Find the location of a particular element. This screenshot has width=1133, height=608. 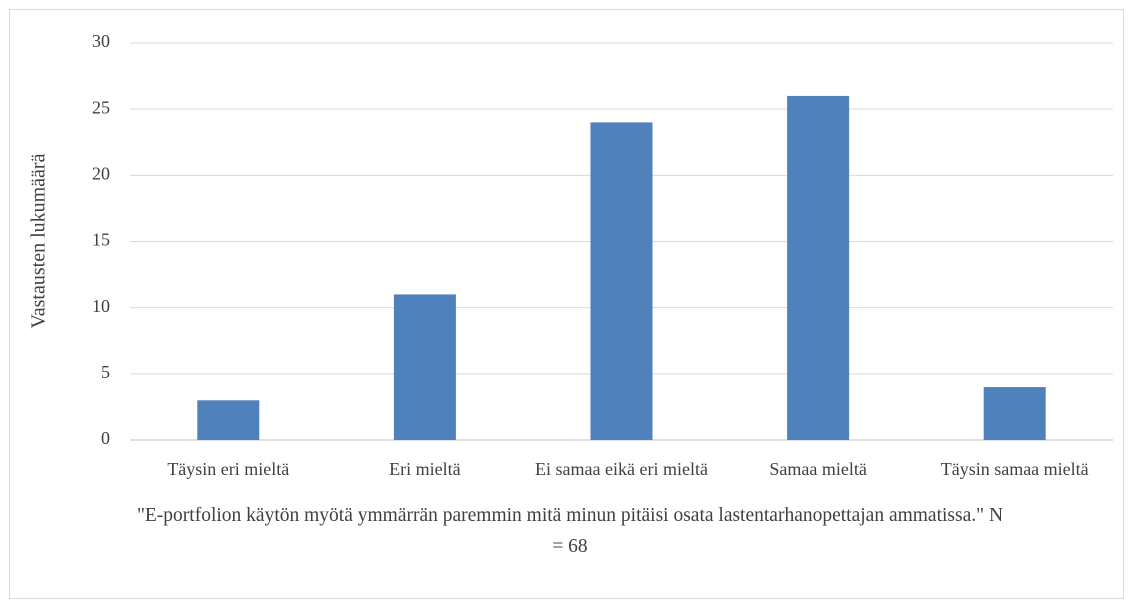

x-tick-label: Täysin eri mieltä is located at coordinates (228, 469).